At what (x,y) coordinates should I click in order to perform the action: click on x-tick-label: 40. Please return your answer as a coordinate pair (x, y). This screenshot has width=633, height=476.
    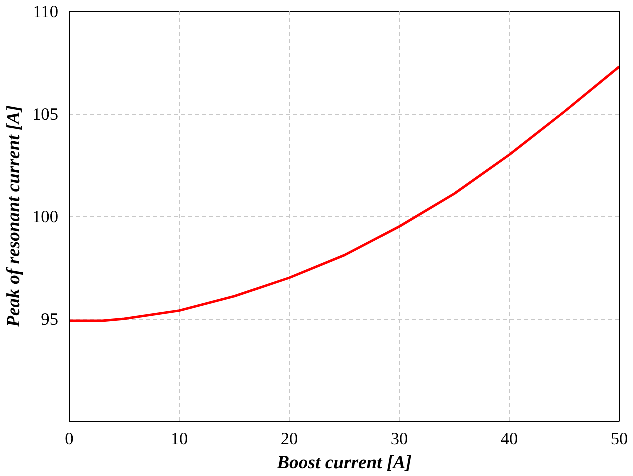
    Looking at the image, I should click on (509, 439).